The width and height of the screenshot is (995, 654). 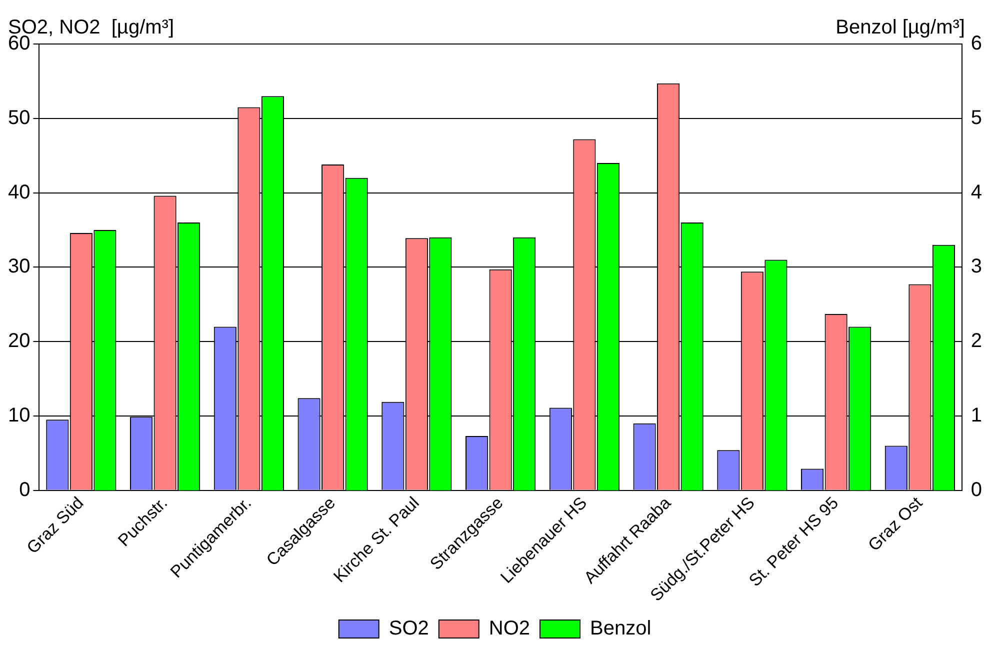 What do you see at coordinates (976, 267) in the screenshot?
I see `y2-tick-label: 3` at bounding box center [976, 267].